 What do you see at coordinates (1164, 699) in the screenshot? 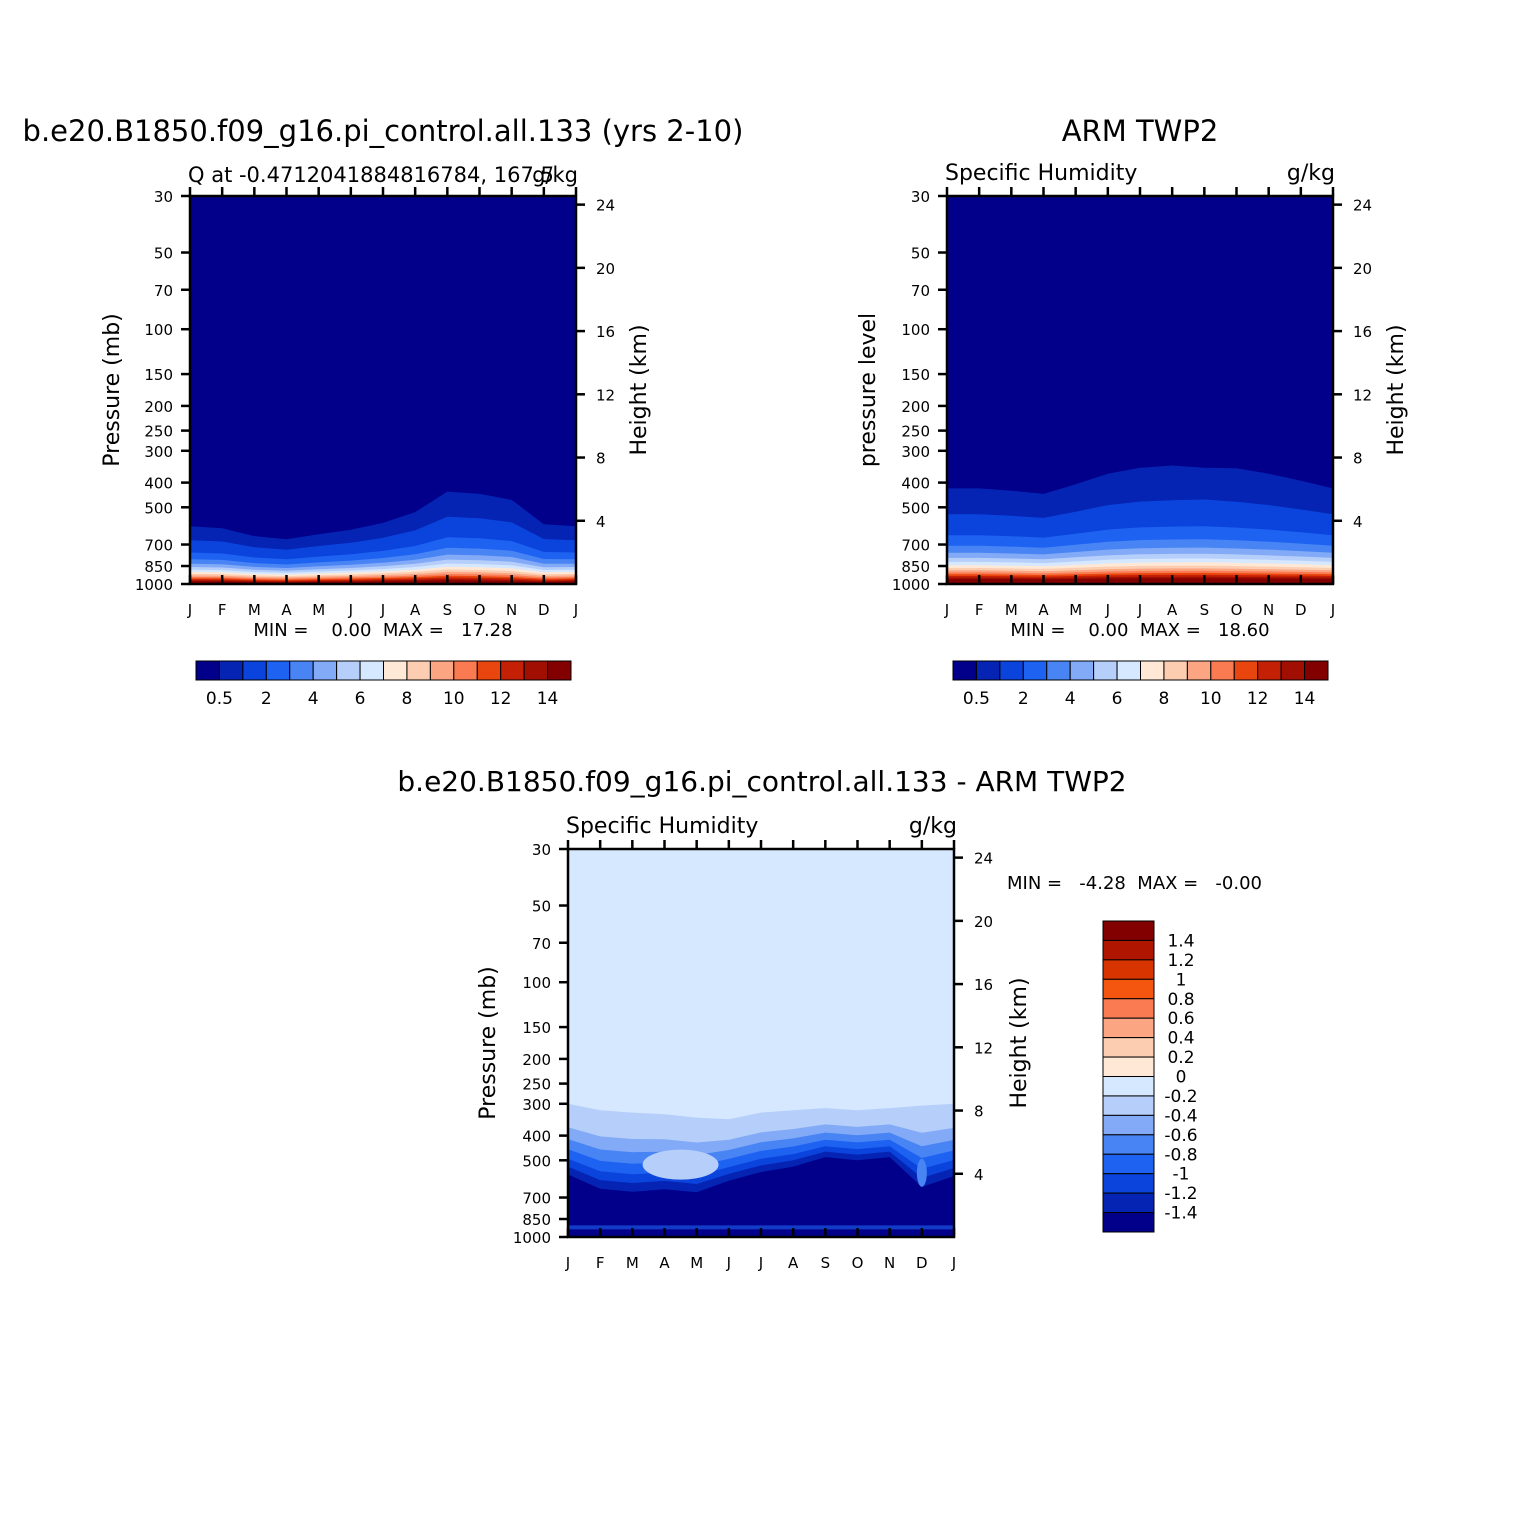
I see `colorbar-label: 8` at bounding box center [1164, 699].